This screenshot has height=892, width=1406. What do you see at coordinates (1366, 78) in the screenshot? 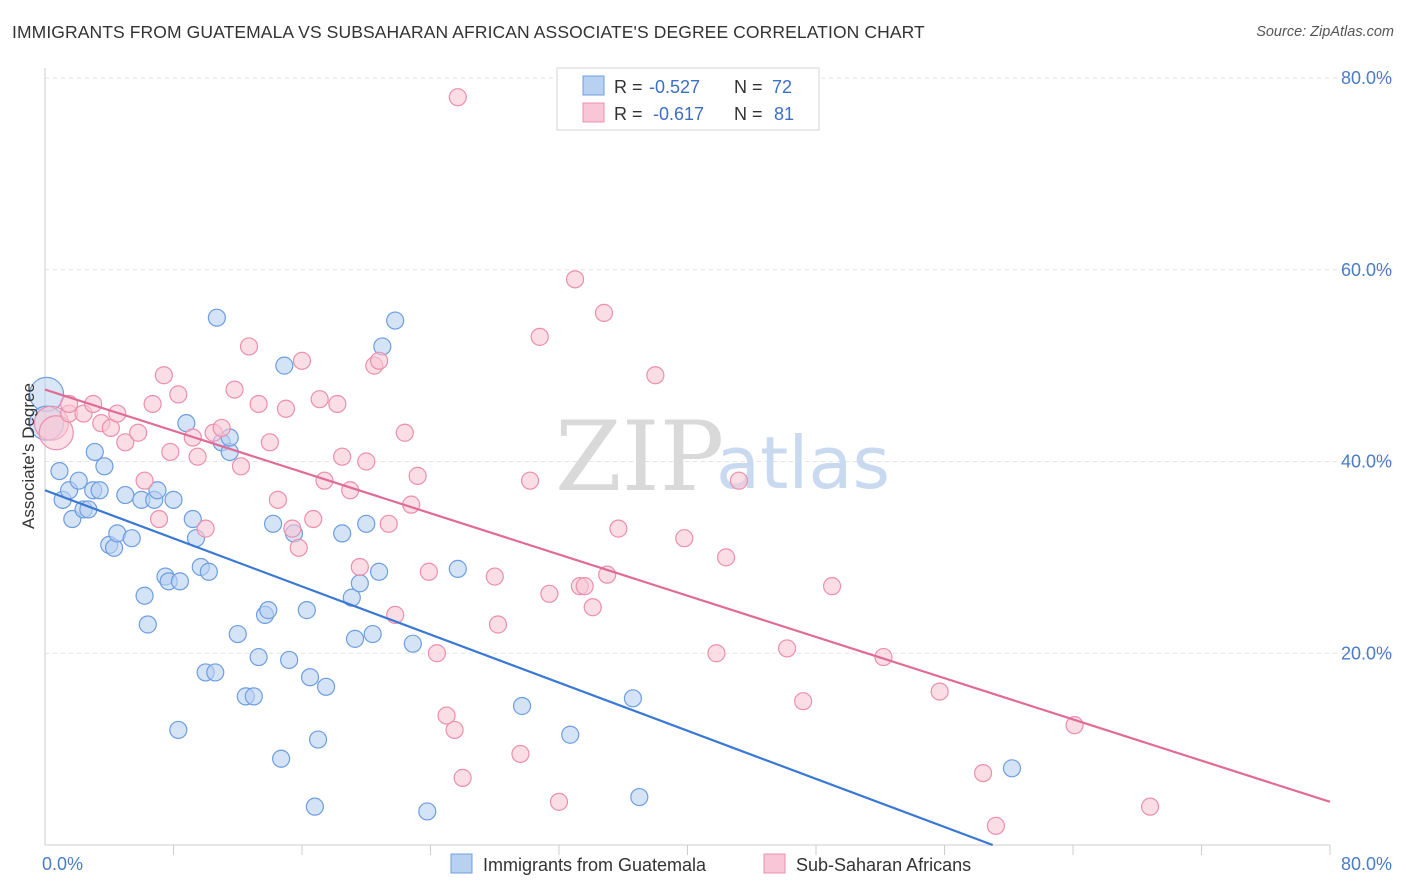
I see `y-tick-label: 80.0%` at bounding box center [1366, 78].